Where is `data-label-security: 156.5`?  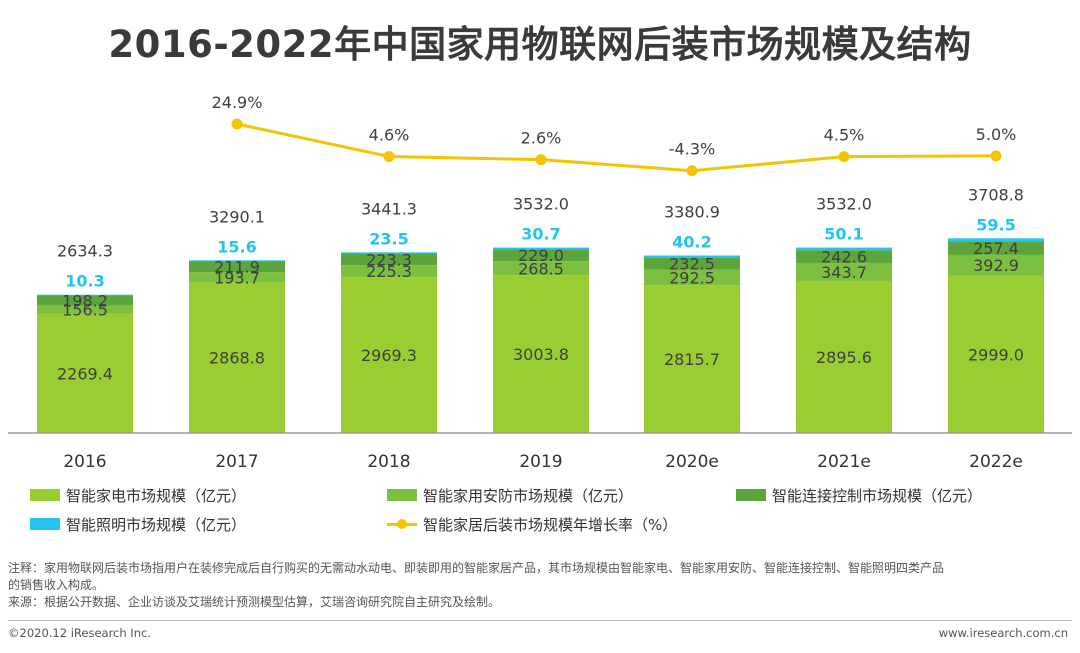 data-label-security: 156.5 is located at coordinates (85, 310).